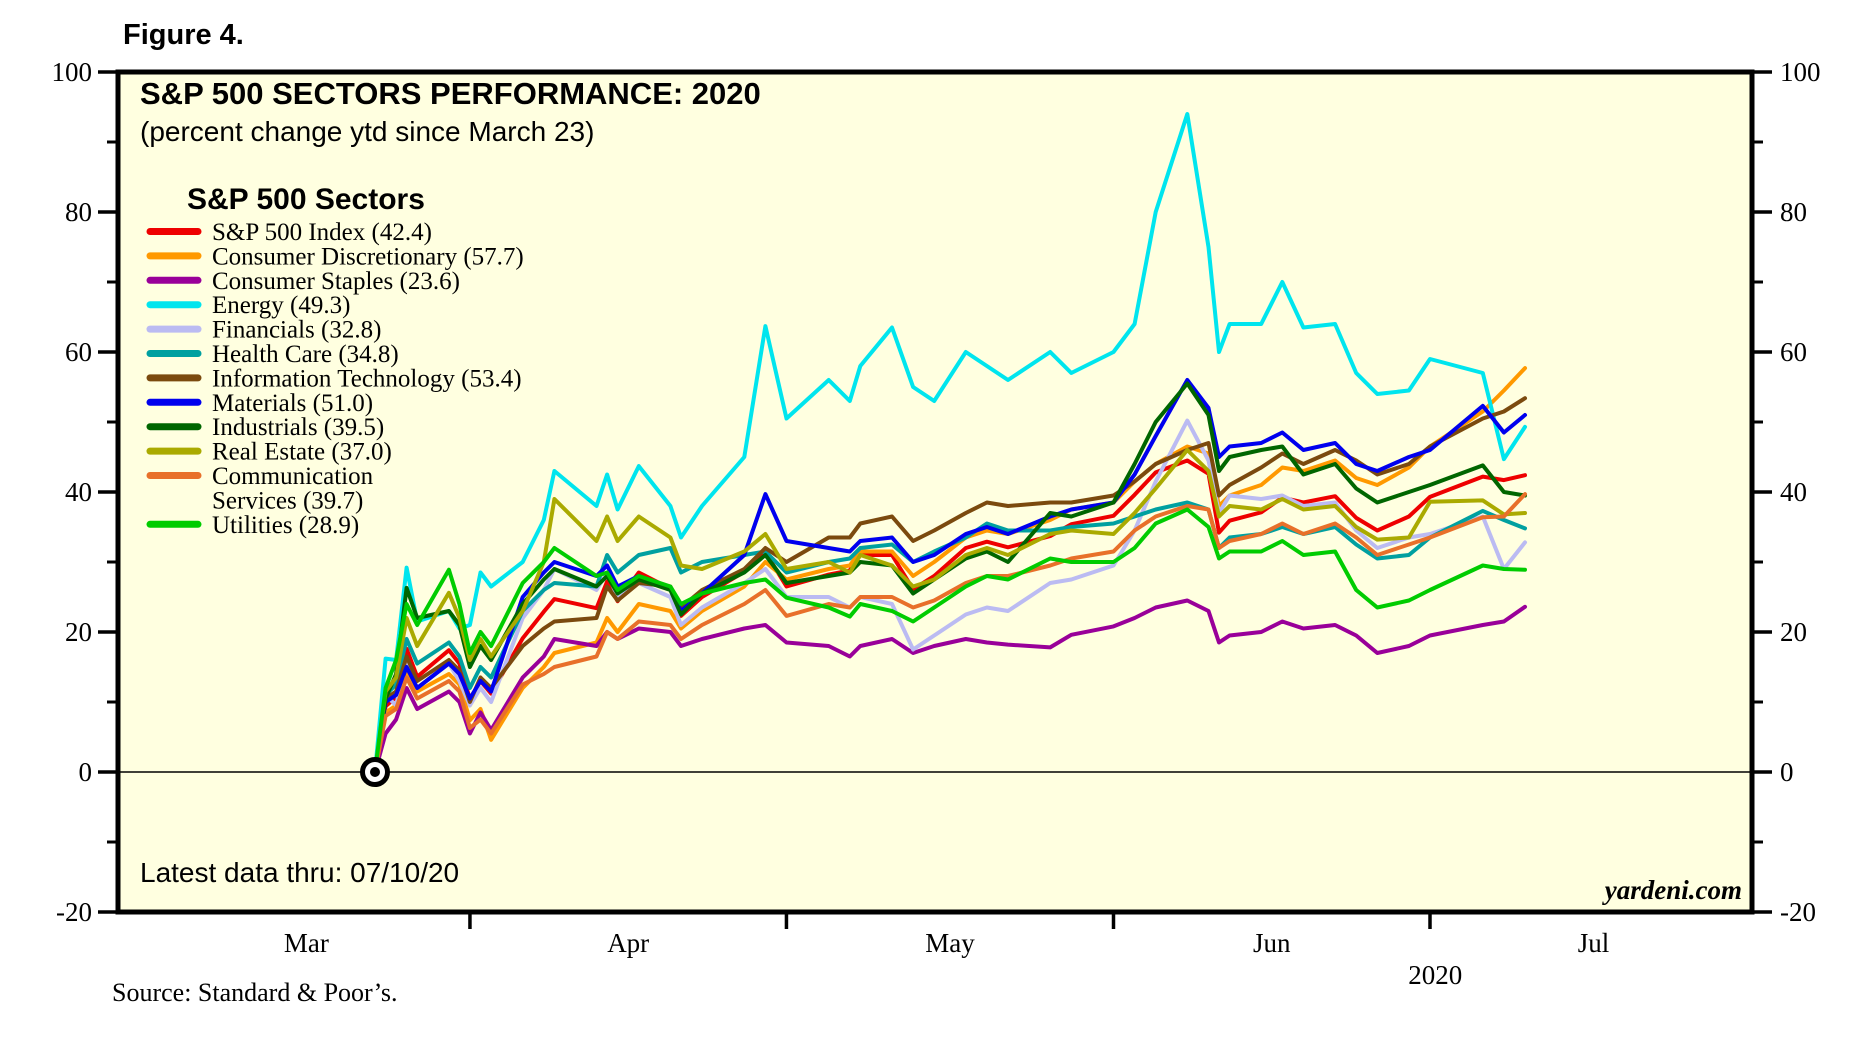  Describe the element at coordinates (1787, 772) in the screenshot. I see `y-tick-label-right: 0` at that location.